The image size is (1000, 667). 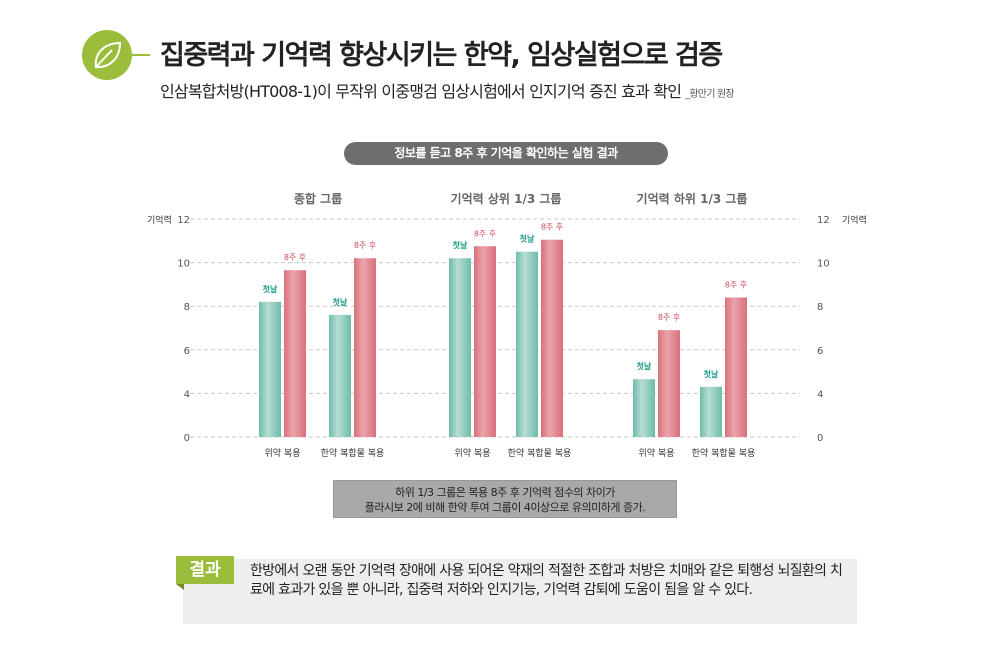 What do you see at coordinates (180, 587) in the screenshot?
I see `result-tag-fold` at bounding box center [180, 587].